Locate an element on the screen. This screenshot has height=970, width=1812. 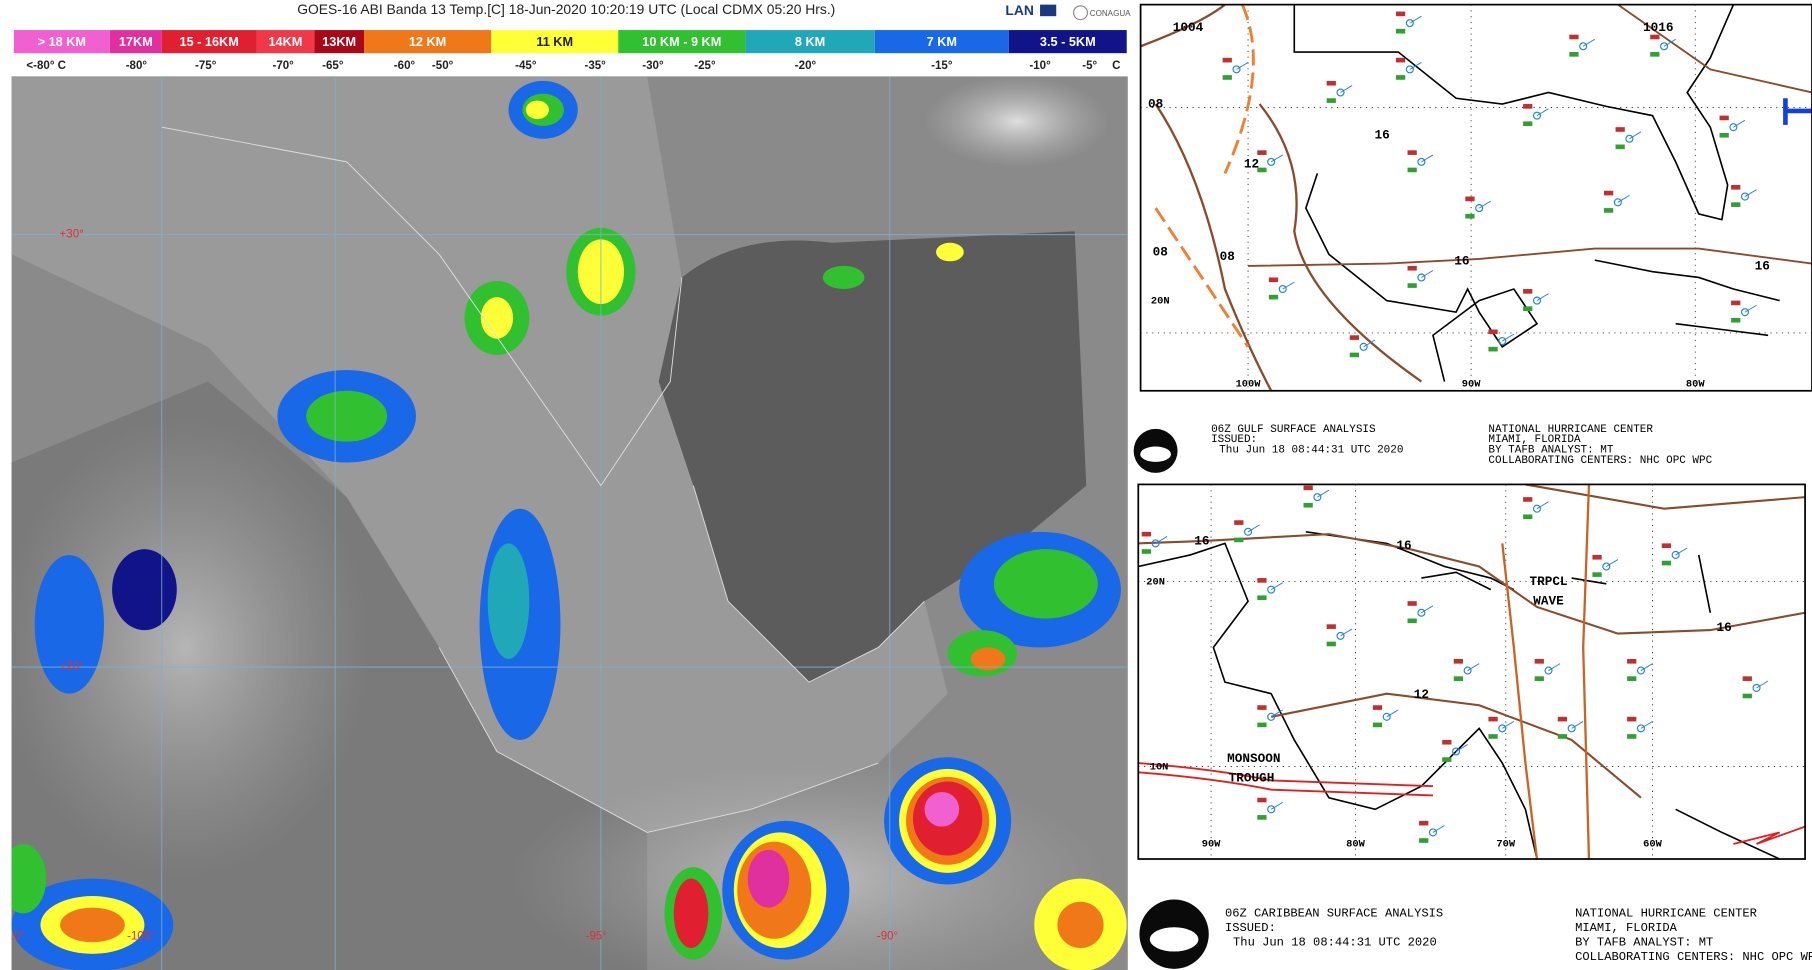
map-label: 80W is located at coordinates (1355, 845).